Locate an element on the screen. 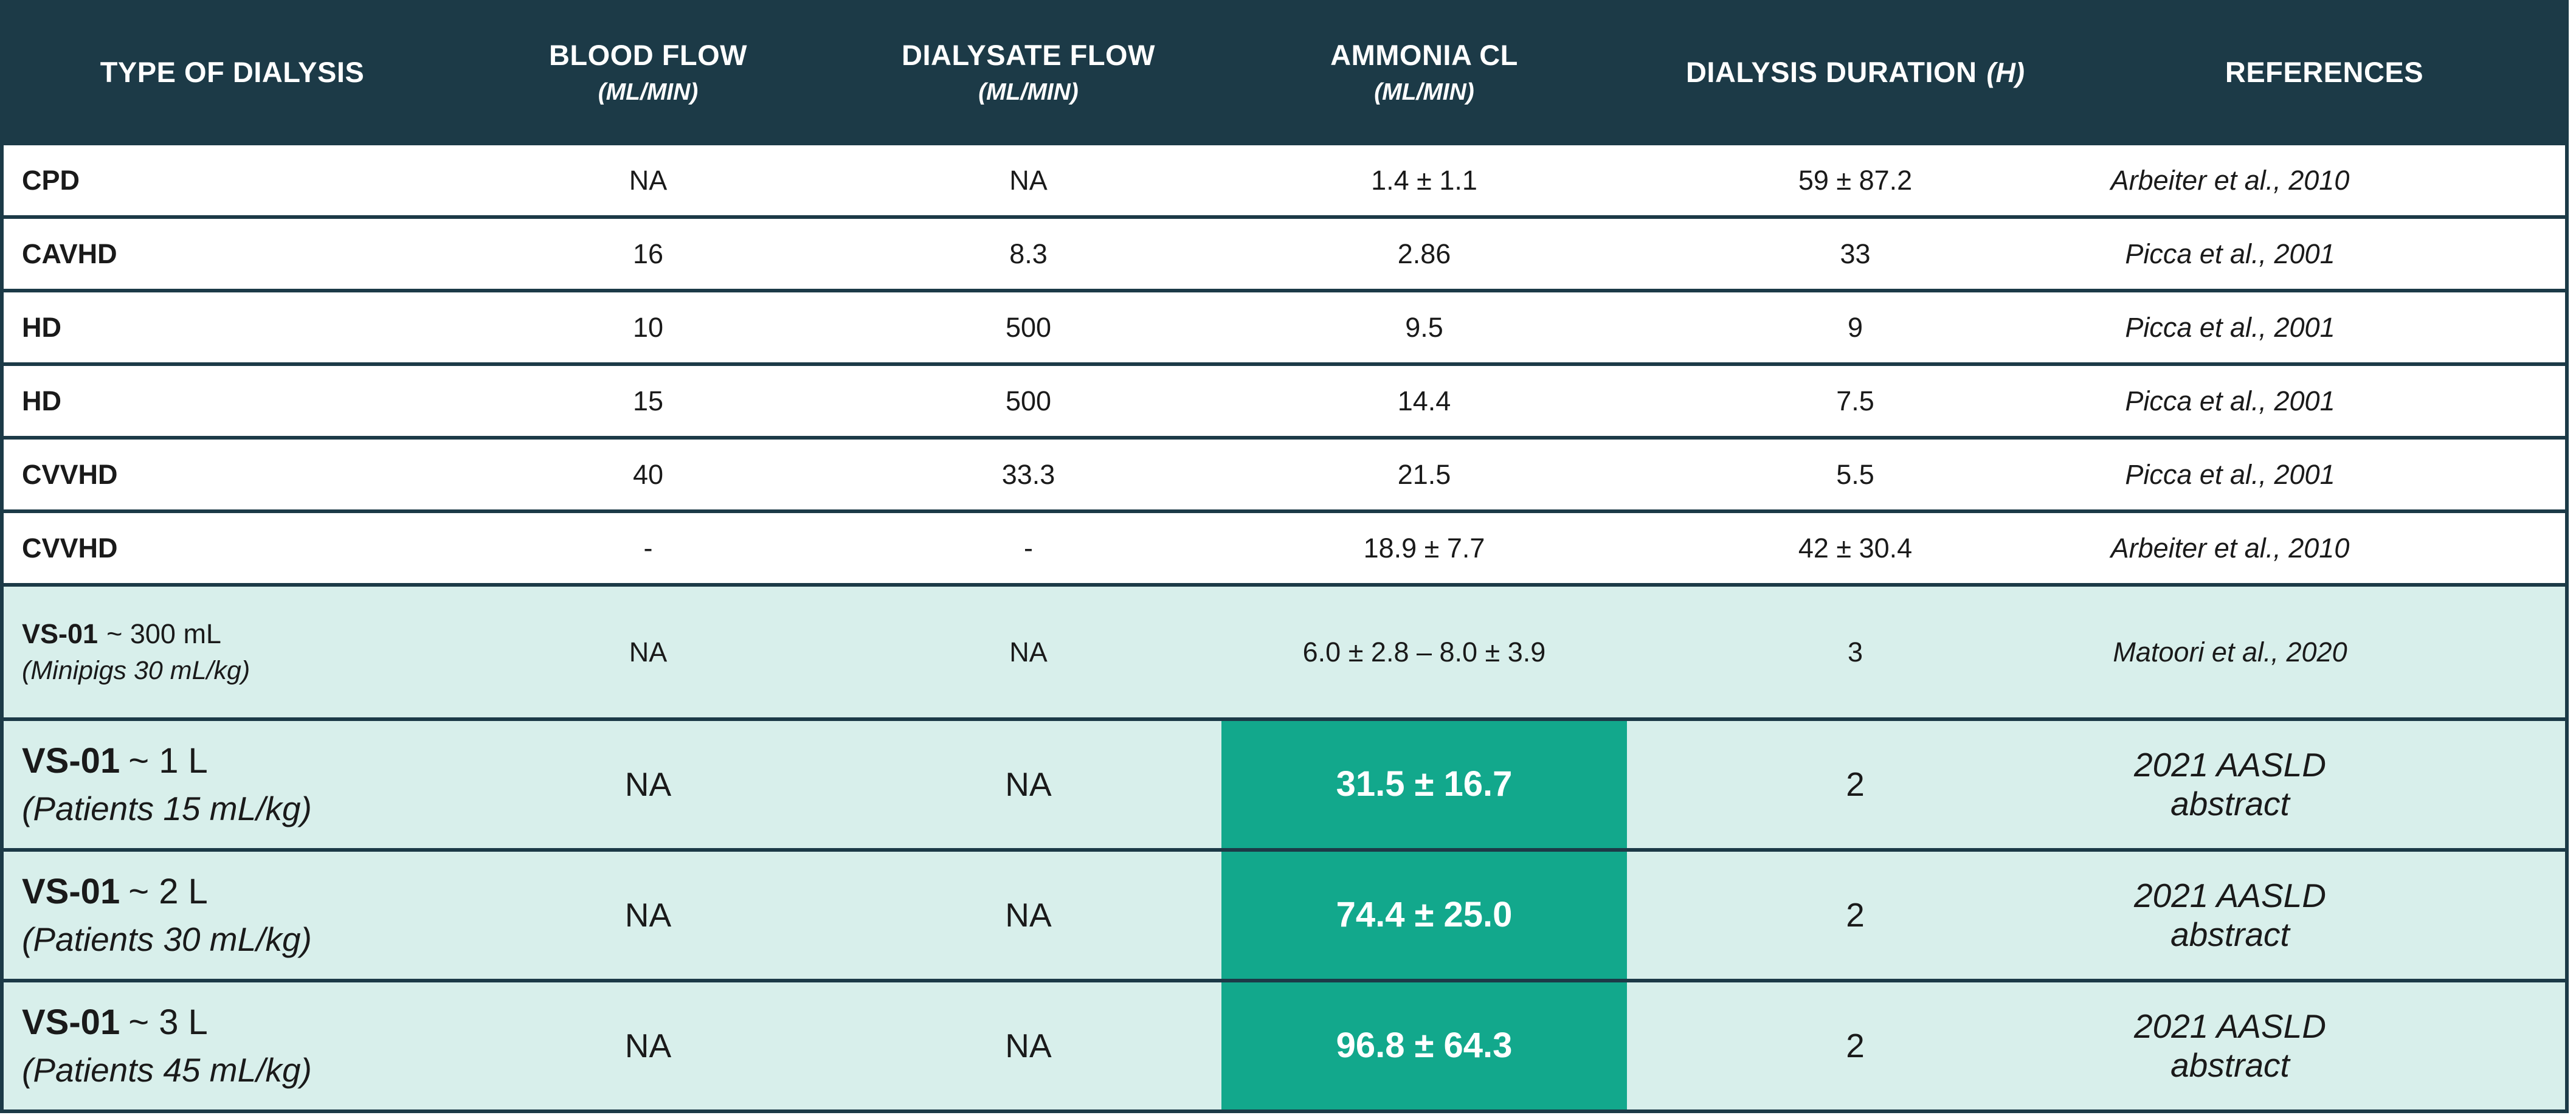 The width and height of the screenshot is (2576, 1118). cell-dialysis-duration: 5.5 is located at coordinates (1855, 474).